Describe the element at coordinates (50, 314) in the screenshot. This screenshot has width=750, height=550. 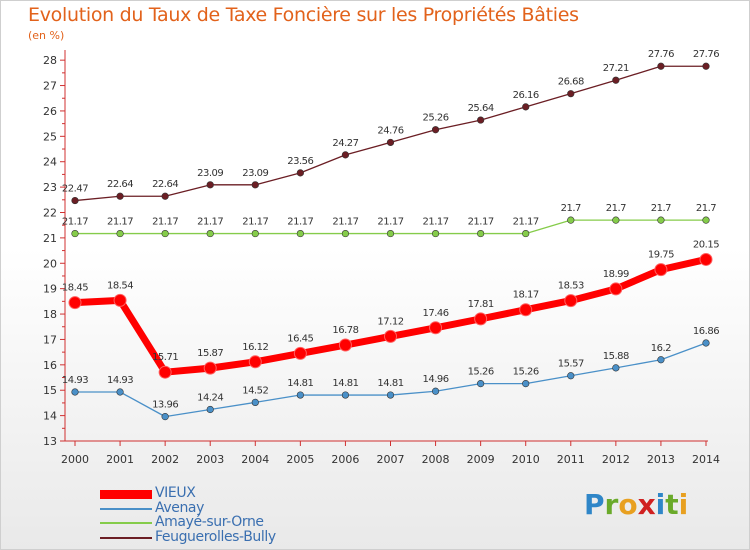
I see `y-tick-label: 18` at that location.